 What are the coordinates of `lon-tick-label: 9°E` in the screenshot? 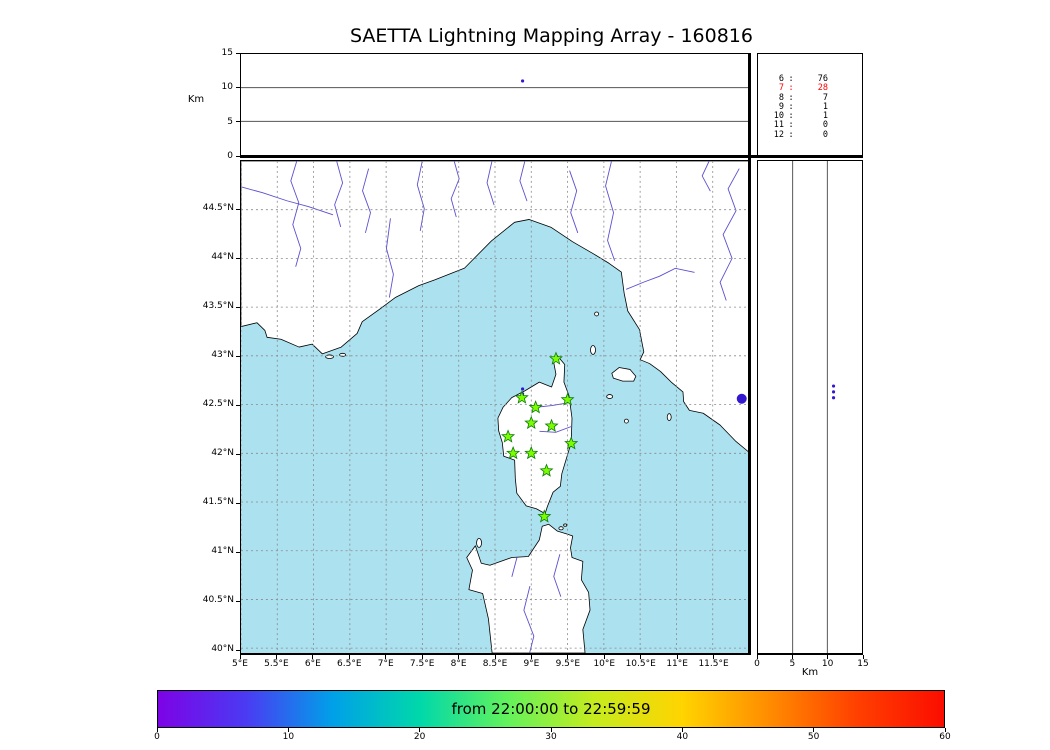 It's located at (531, 664).